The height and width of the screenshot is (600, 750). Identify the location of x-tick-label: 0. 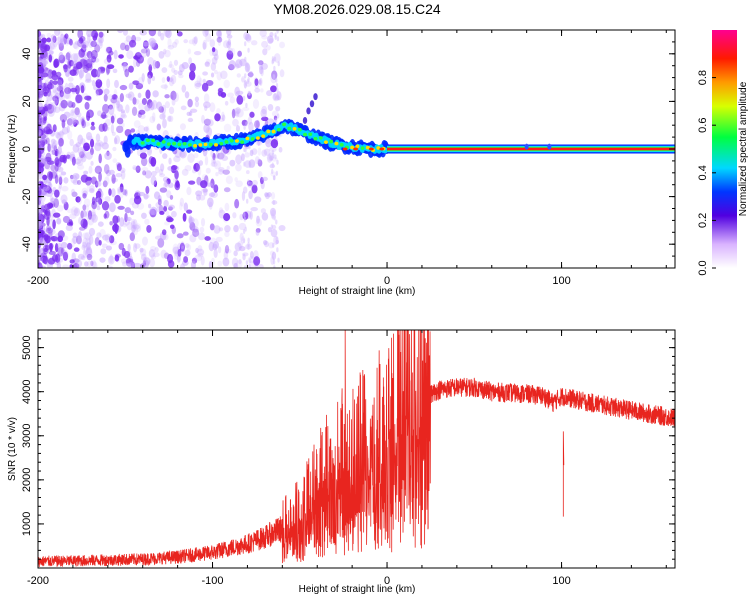
(387, 281).